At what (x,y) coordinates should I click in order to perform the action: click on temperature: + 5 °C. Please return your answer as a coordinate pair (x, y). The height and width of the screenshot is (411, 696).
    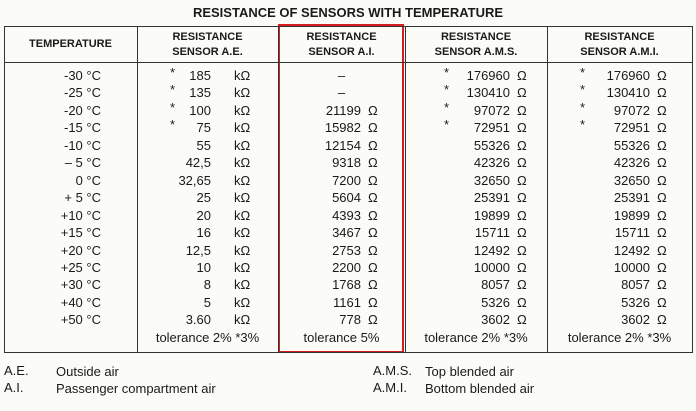
    Looking at the image, I should click on (82, 198).